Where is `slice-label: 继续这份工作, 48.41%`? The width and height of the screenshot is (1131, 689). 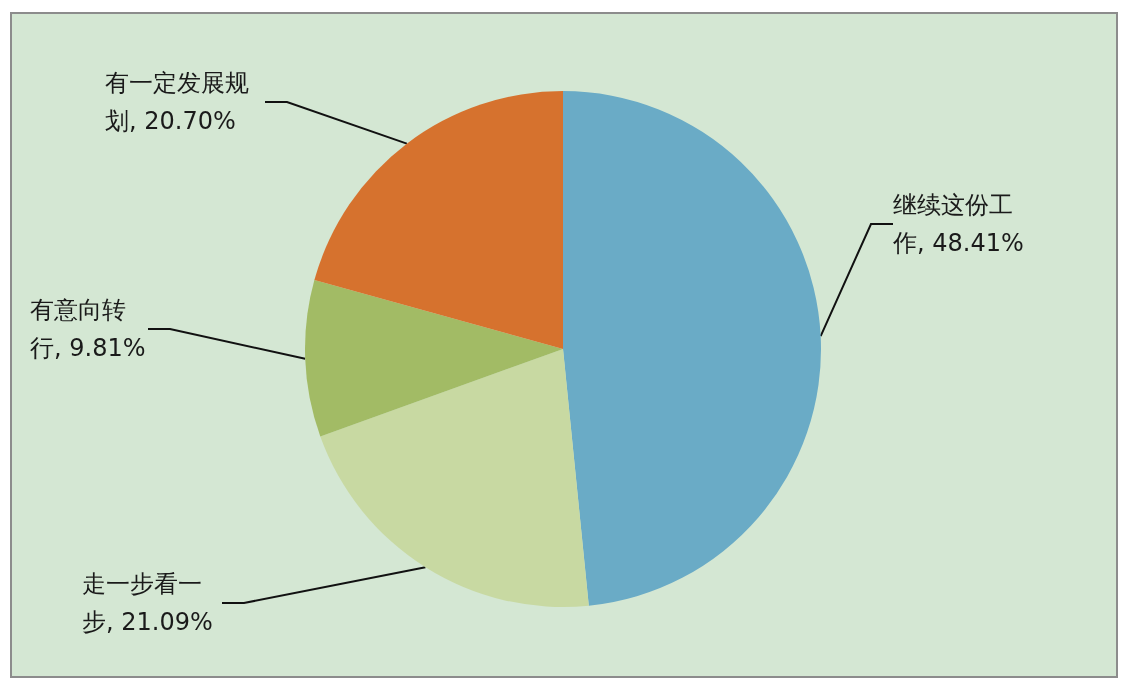 slice-label: 继续这份工作, 48.41% is located at coordinates (958, 224).